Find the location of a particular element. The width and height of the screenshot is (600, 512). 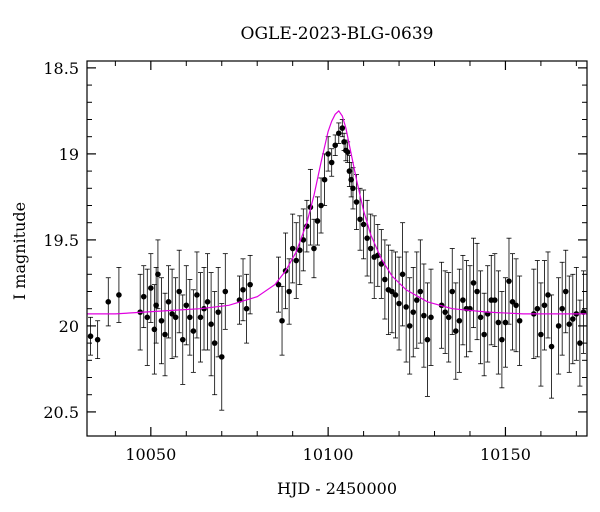

x-tick-label: 10050 is located at coordinates (150, 454).